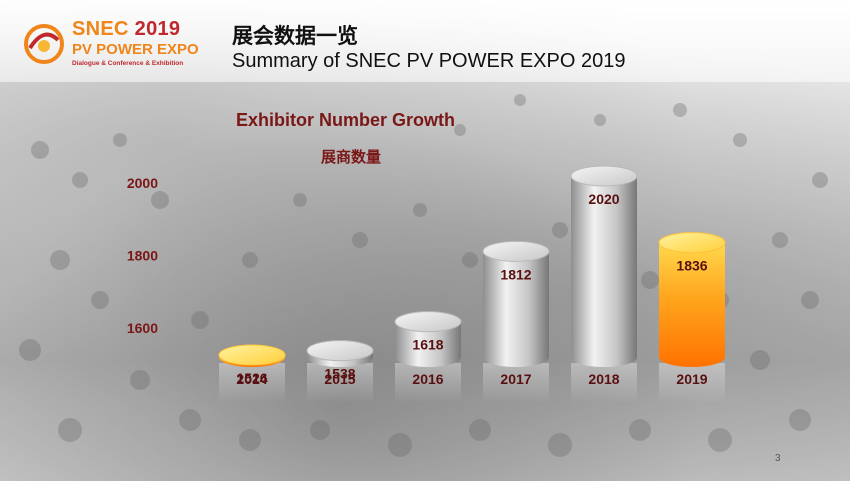  I want to click on y-tick-label: 1600, so click(142, 328).